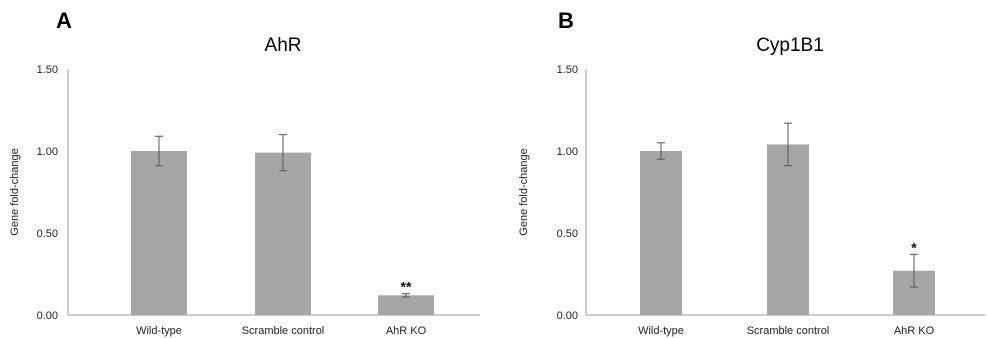  I want to click on chart-title-b: Cyp1B1, so click(790, 45).